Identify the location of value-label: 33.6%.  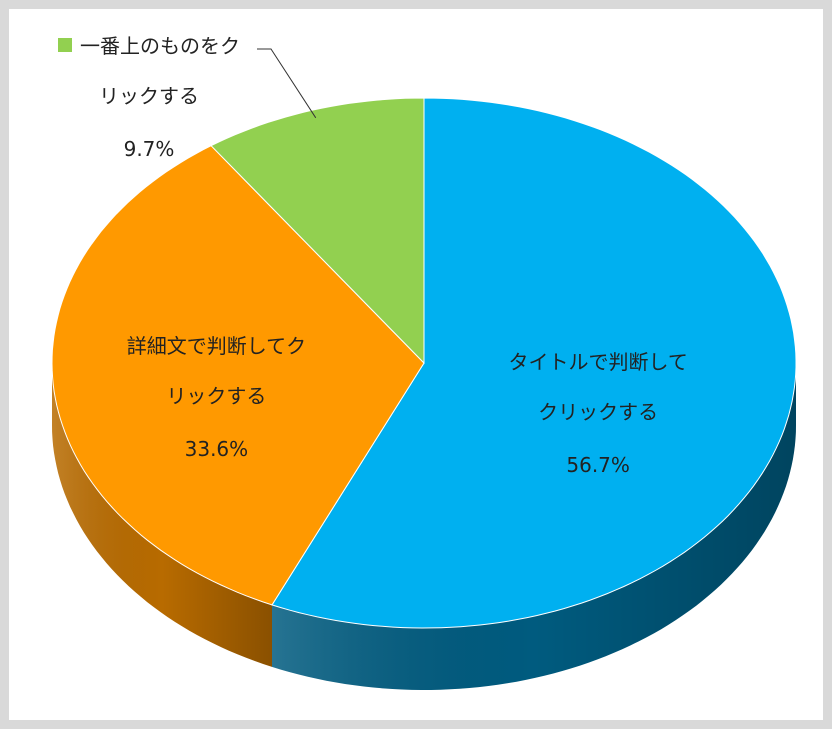
(216, 448).